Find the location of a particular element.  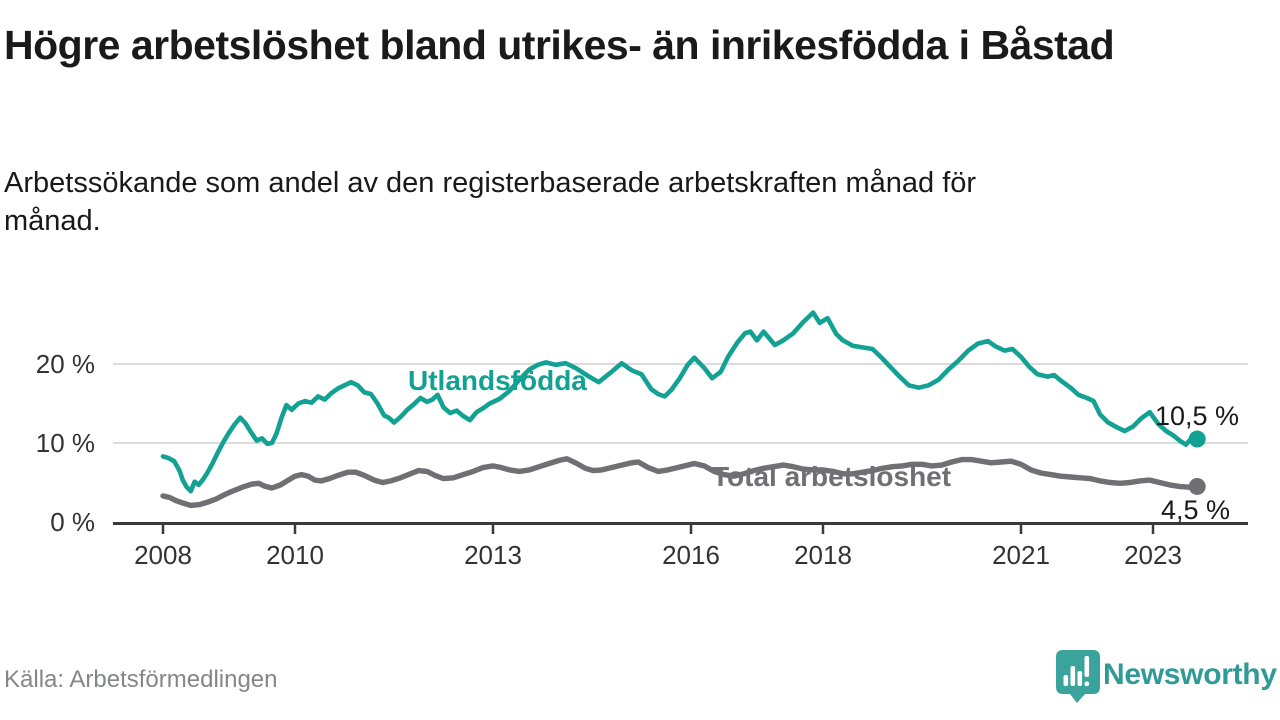

svg-text: 0 % is located at coordinates (72, 522).